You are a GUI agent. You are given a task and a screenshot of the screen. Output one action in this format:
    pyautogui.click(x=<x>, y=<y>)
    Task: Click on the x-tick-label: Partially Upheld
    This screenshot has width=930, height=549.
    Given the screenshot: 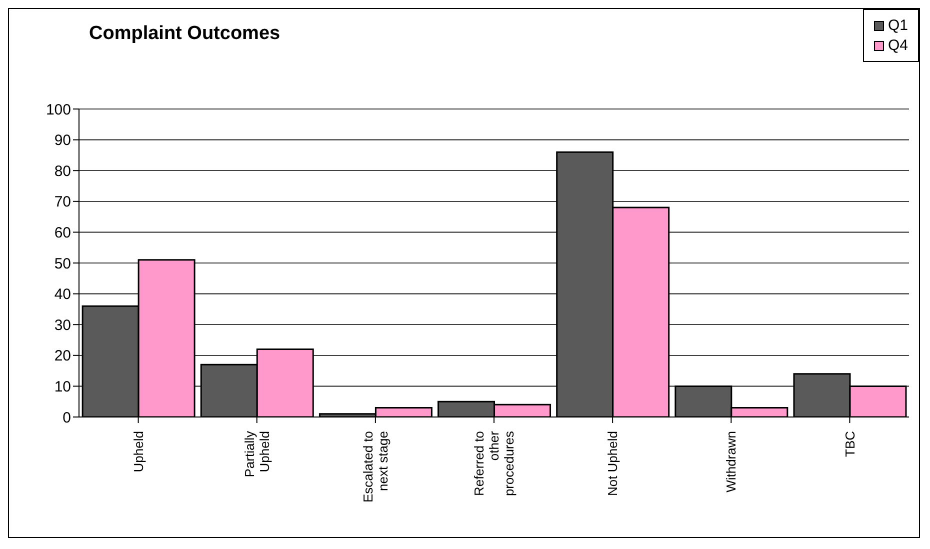 What is the action you would take?
    pyautogui.click(x=257, y=454)
    